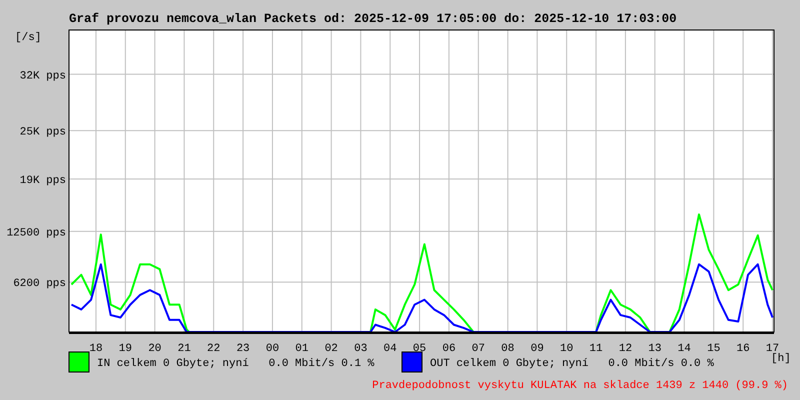 The height and width of the screenshot is (400, 800). I want to click on x-tick-label: 20, so click(155, 349).